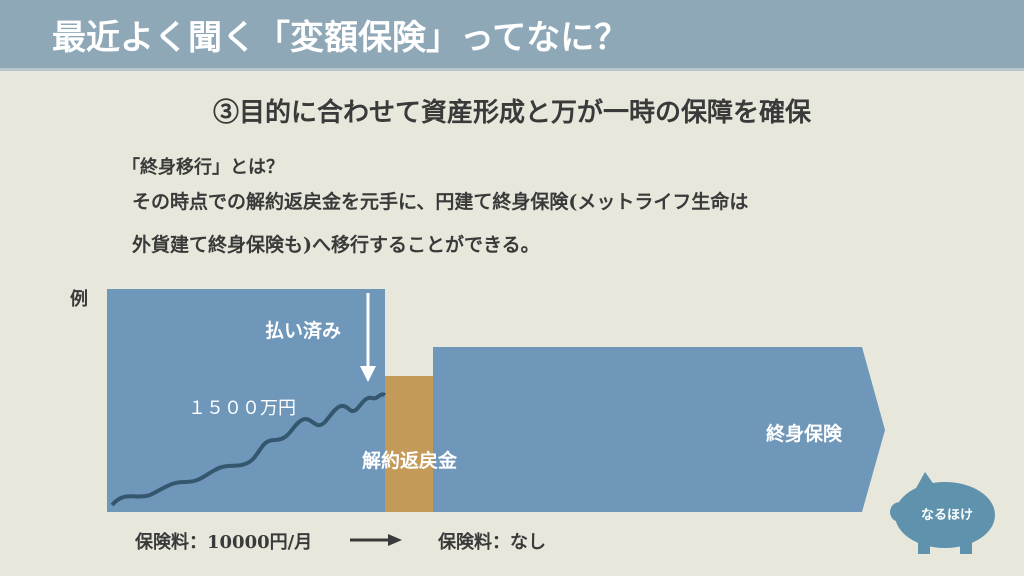  I want to click on pig-snout, so click(900, 512).